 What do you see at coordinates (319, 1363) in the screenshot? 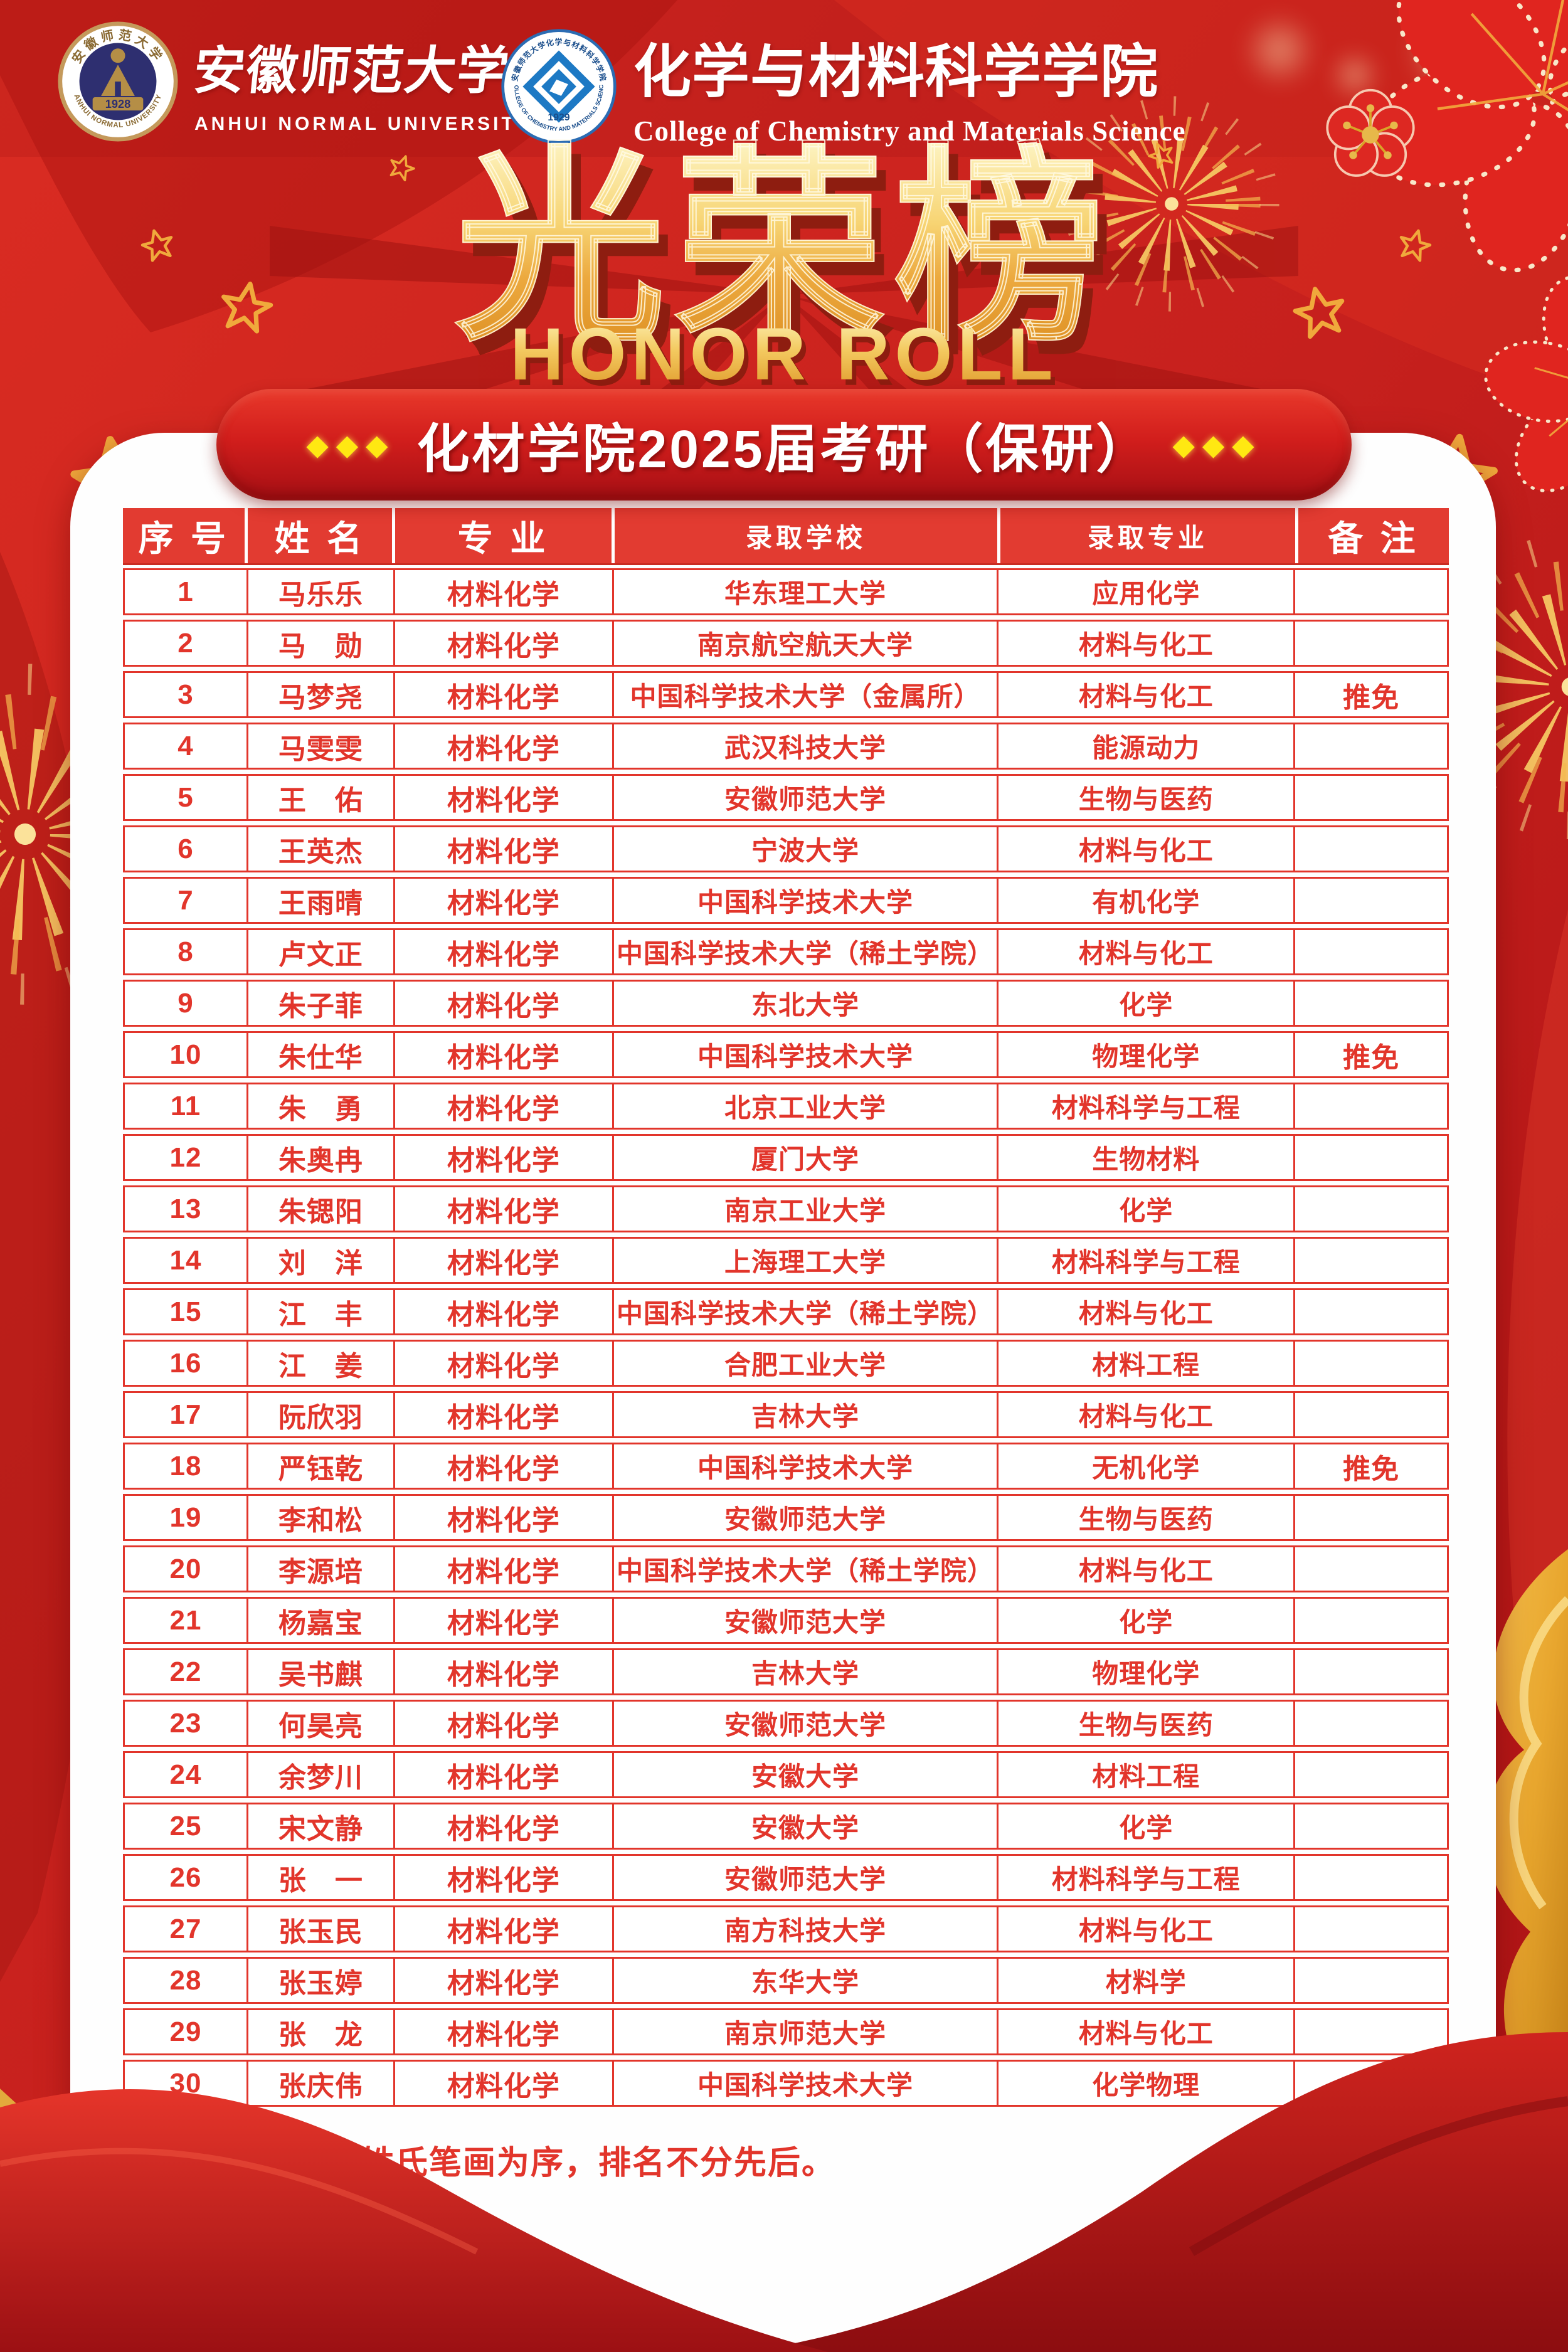
I see `cell-name: 江 姜` at bounding box center [319, 1363].